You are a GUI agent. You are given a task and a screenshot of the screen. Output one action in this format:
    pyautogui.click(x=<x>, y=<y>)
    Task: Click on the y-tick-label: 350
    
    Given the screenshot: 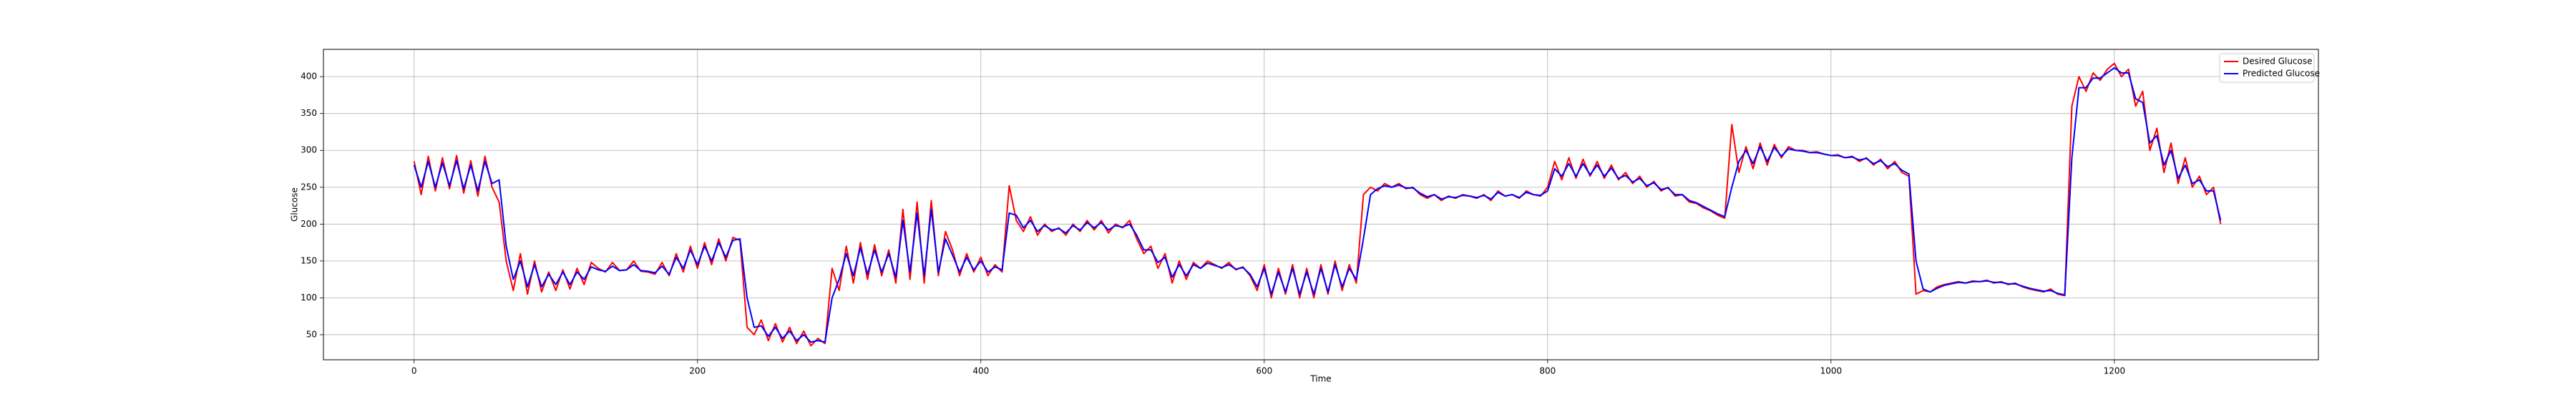 What is the action you would take?
    pyautogui.click(x=309, y=113)
    